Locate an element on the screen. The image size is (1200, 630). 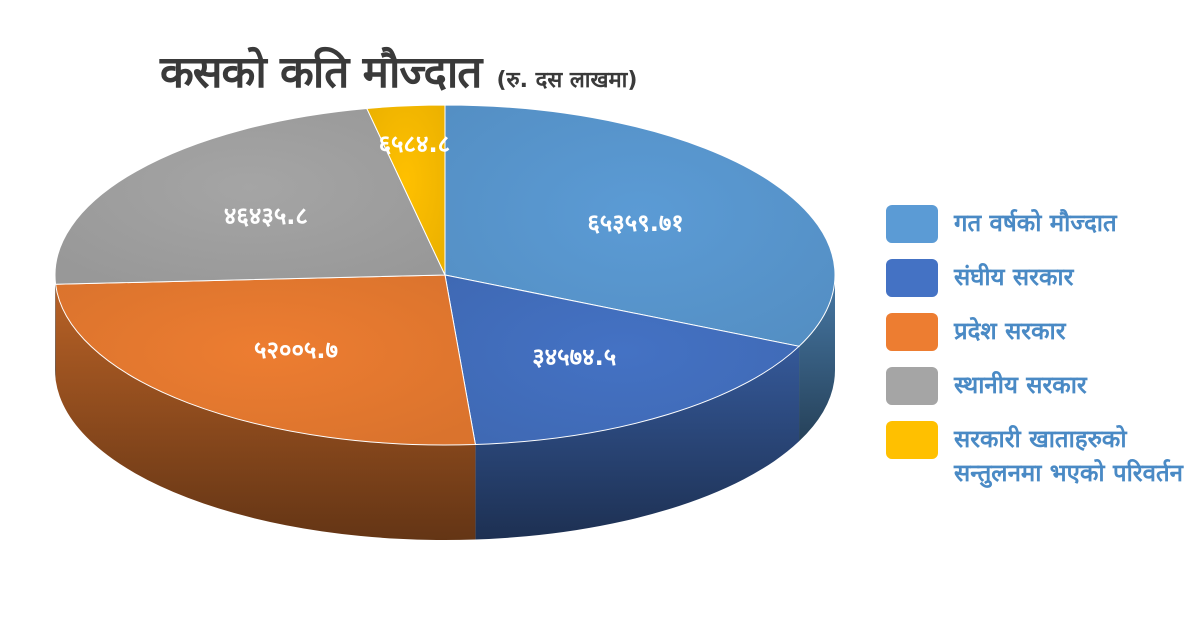
legend-item: संघीय सरकार is located at coordinates (1036, 278).